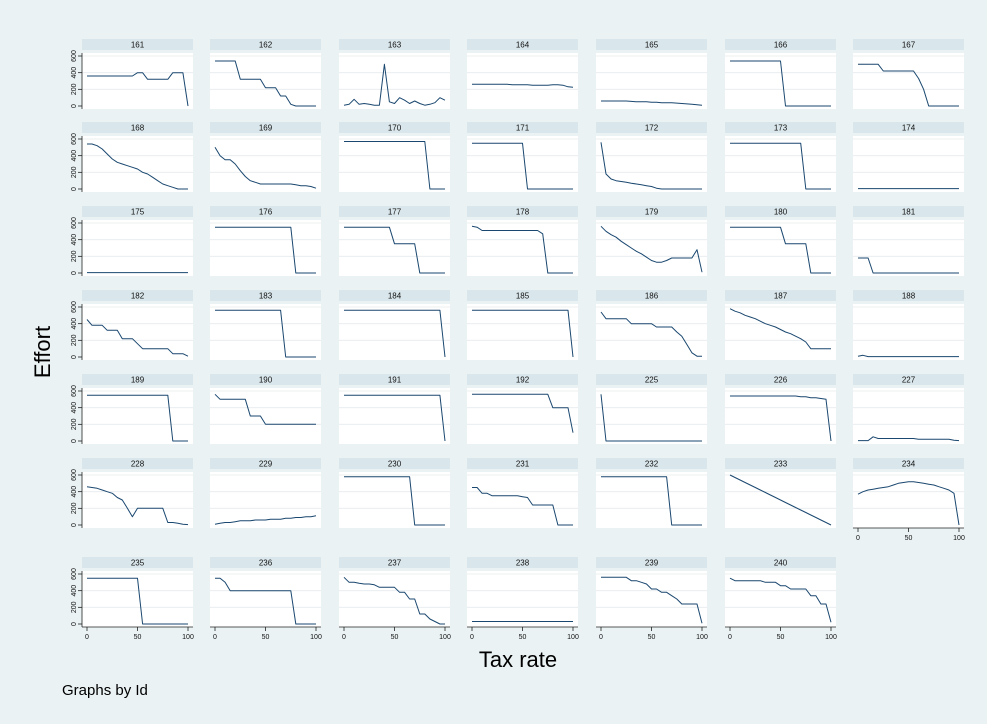  Describe the element at coordinates (395, 563) in the screenshot. I see `panel-label: 237` at that location.